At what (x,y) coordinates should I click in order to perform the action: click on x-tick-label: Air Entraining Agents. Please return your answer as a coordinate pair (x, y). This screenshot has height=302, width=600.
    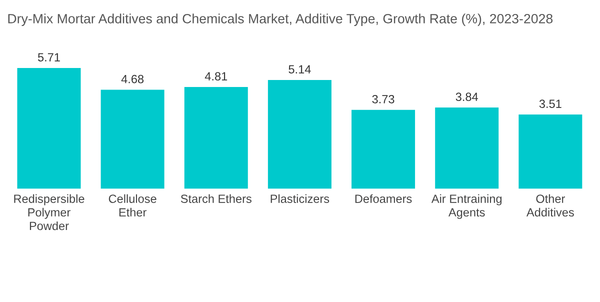
    Looking at the image, I should click on (466, 206).